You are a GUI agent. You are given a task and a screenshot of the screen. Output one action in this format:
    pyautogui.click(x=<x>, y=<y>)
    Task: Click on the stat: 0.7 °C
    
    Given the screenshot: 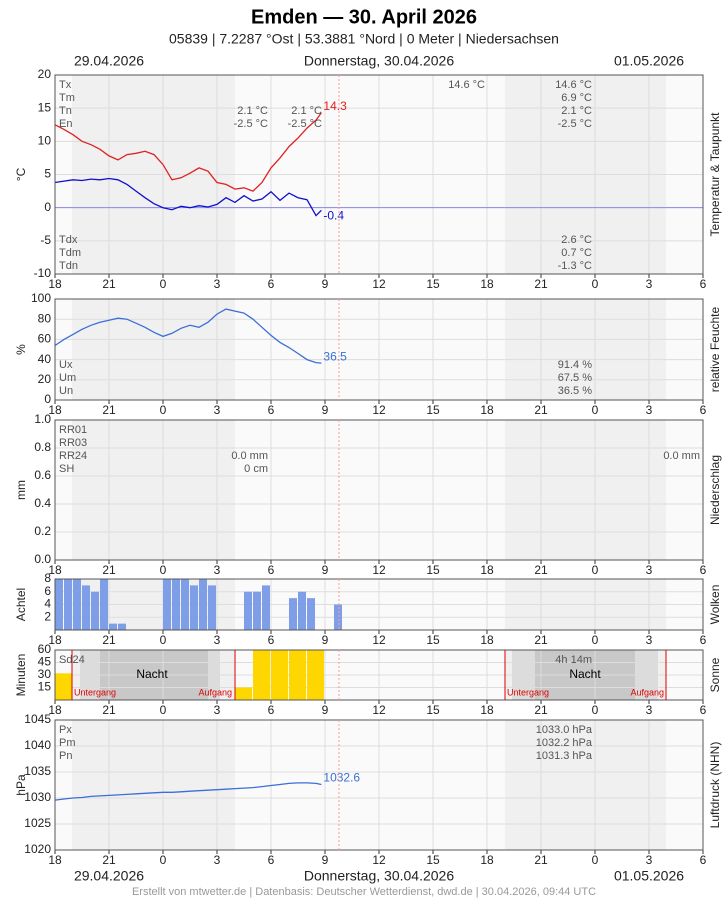 What is the action you would take?
    pyautogui.click(x=576, y=253)
    